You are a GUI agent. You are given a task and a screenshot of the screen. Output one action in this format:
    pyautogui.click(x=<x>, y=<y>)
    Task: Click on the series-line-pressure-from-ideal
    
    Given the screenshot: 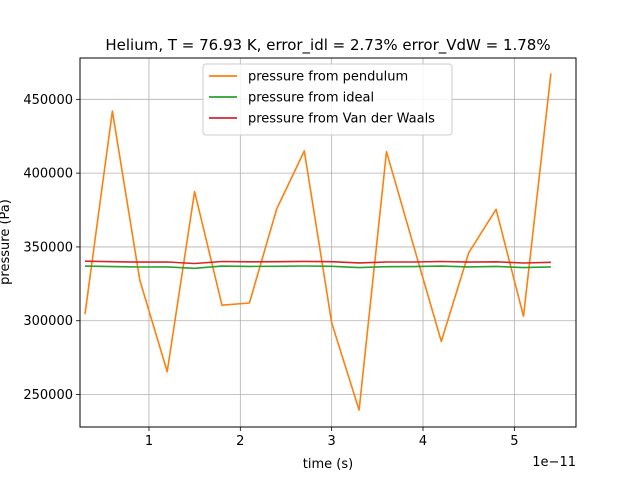 What is the action you would take?
    pyautogui.click(x=317, y=267)
    